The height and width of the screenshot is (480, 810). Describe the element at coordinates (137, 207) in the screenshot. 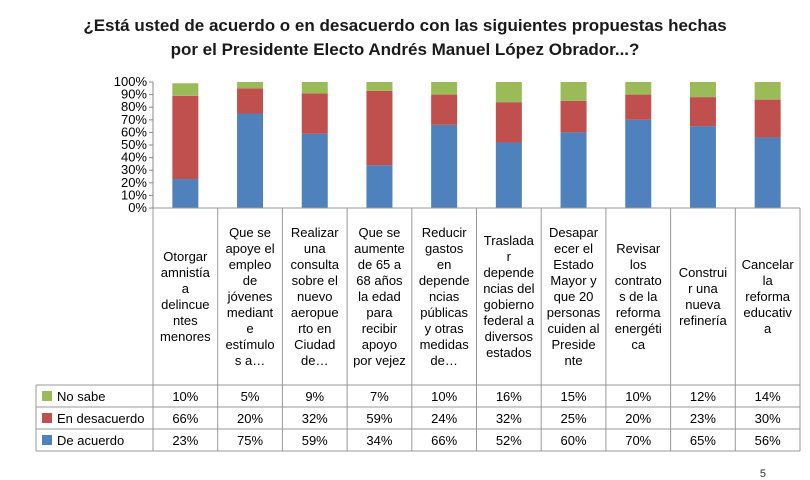

I see `y-tick-label: 0%` at that location.